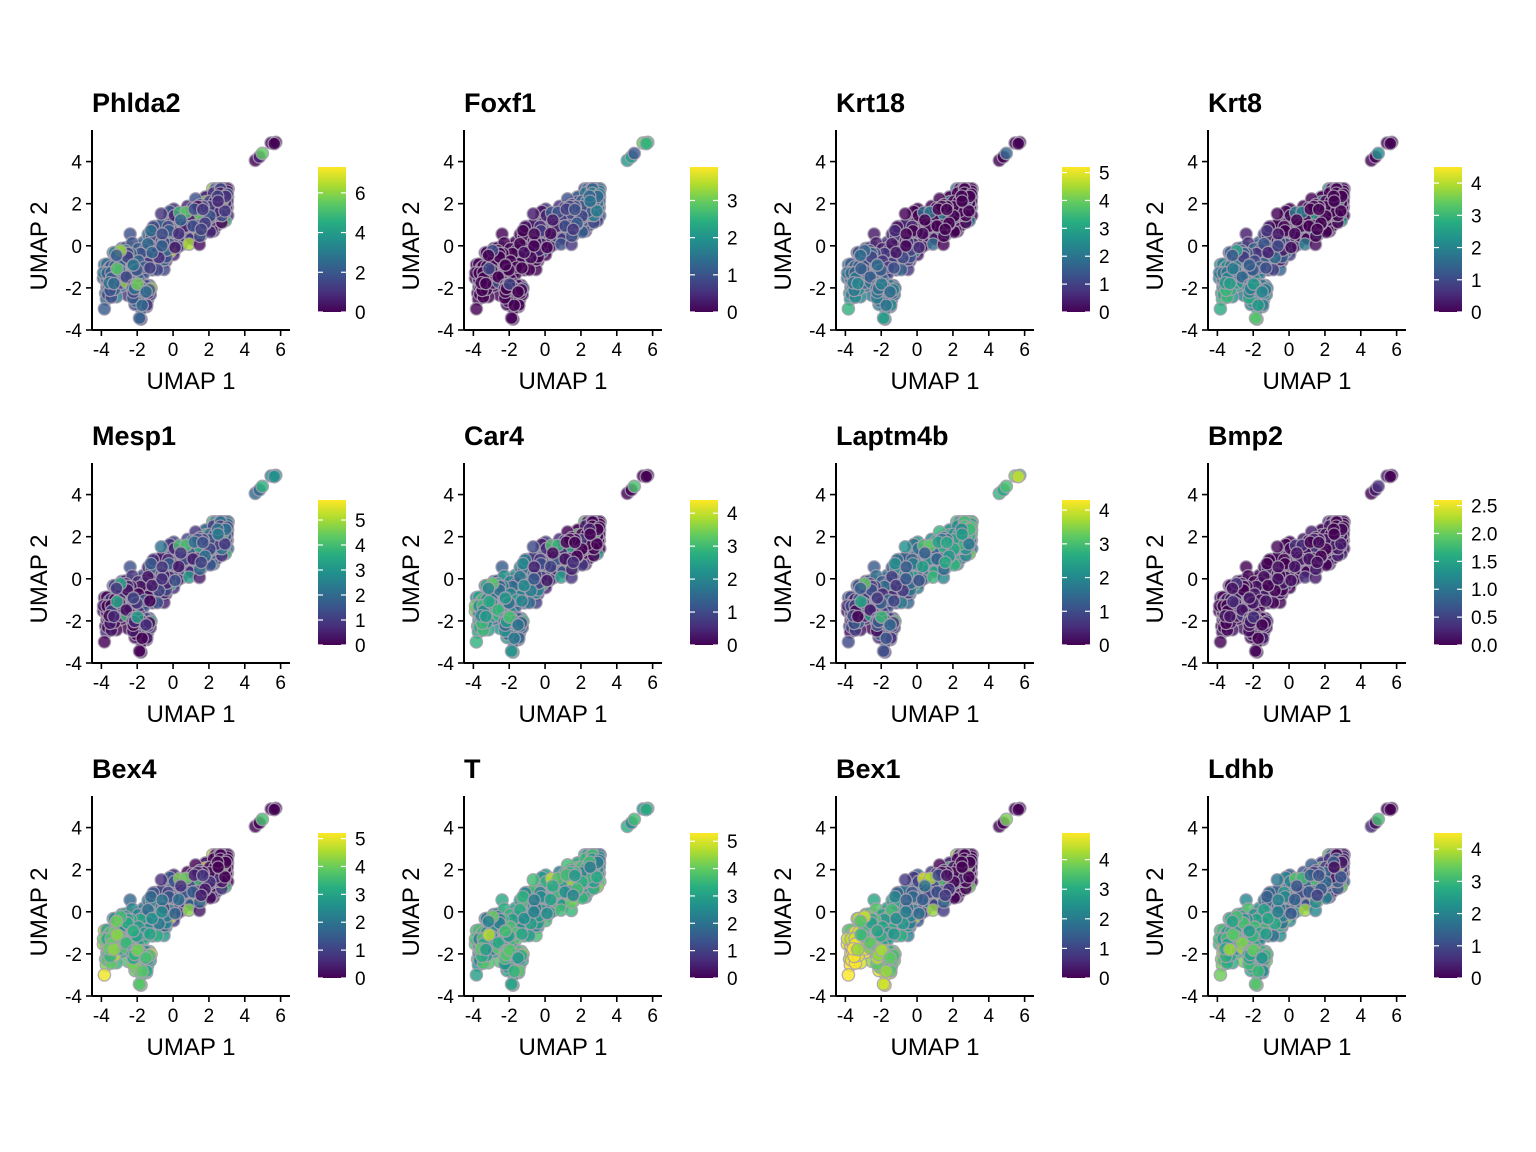 Image resolution: width=1536 pixels, height=1152 pixels. What do you see at coordinates (732, 313) in the screenshot?
I see `colorbar-tick-label: 0` at bounding box center [732, 313].